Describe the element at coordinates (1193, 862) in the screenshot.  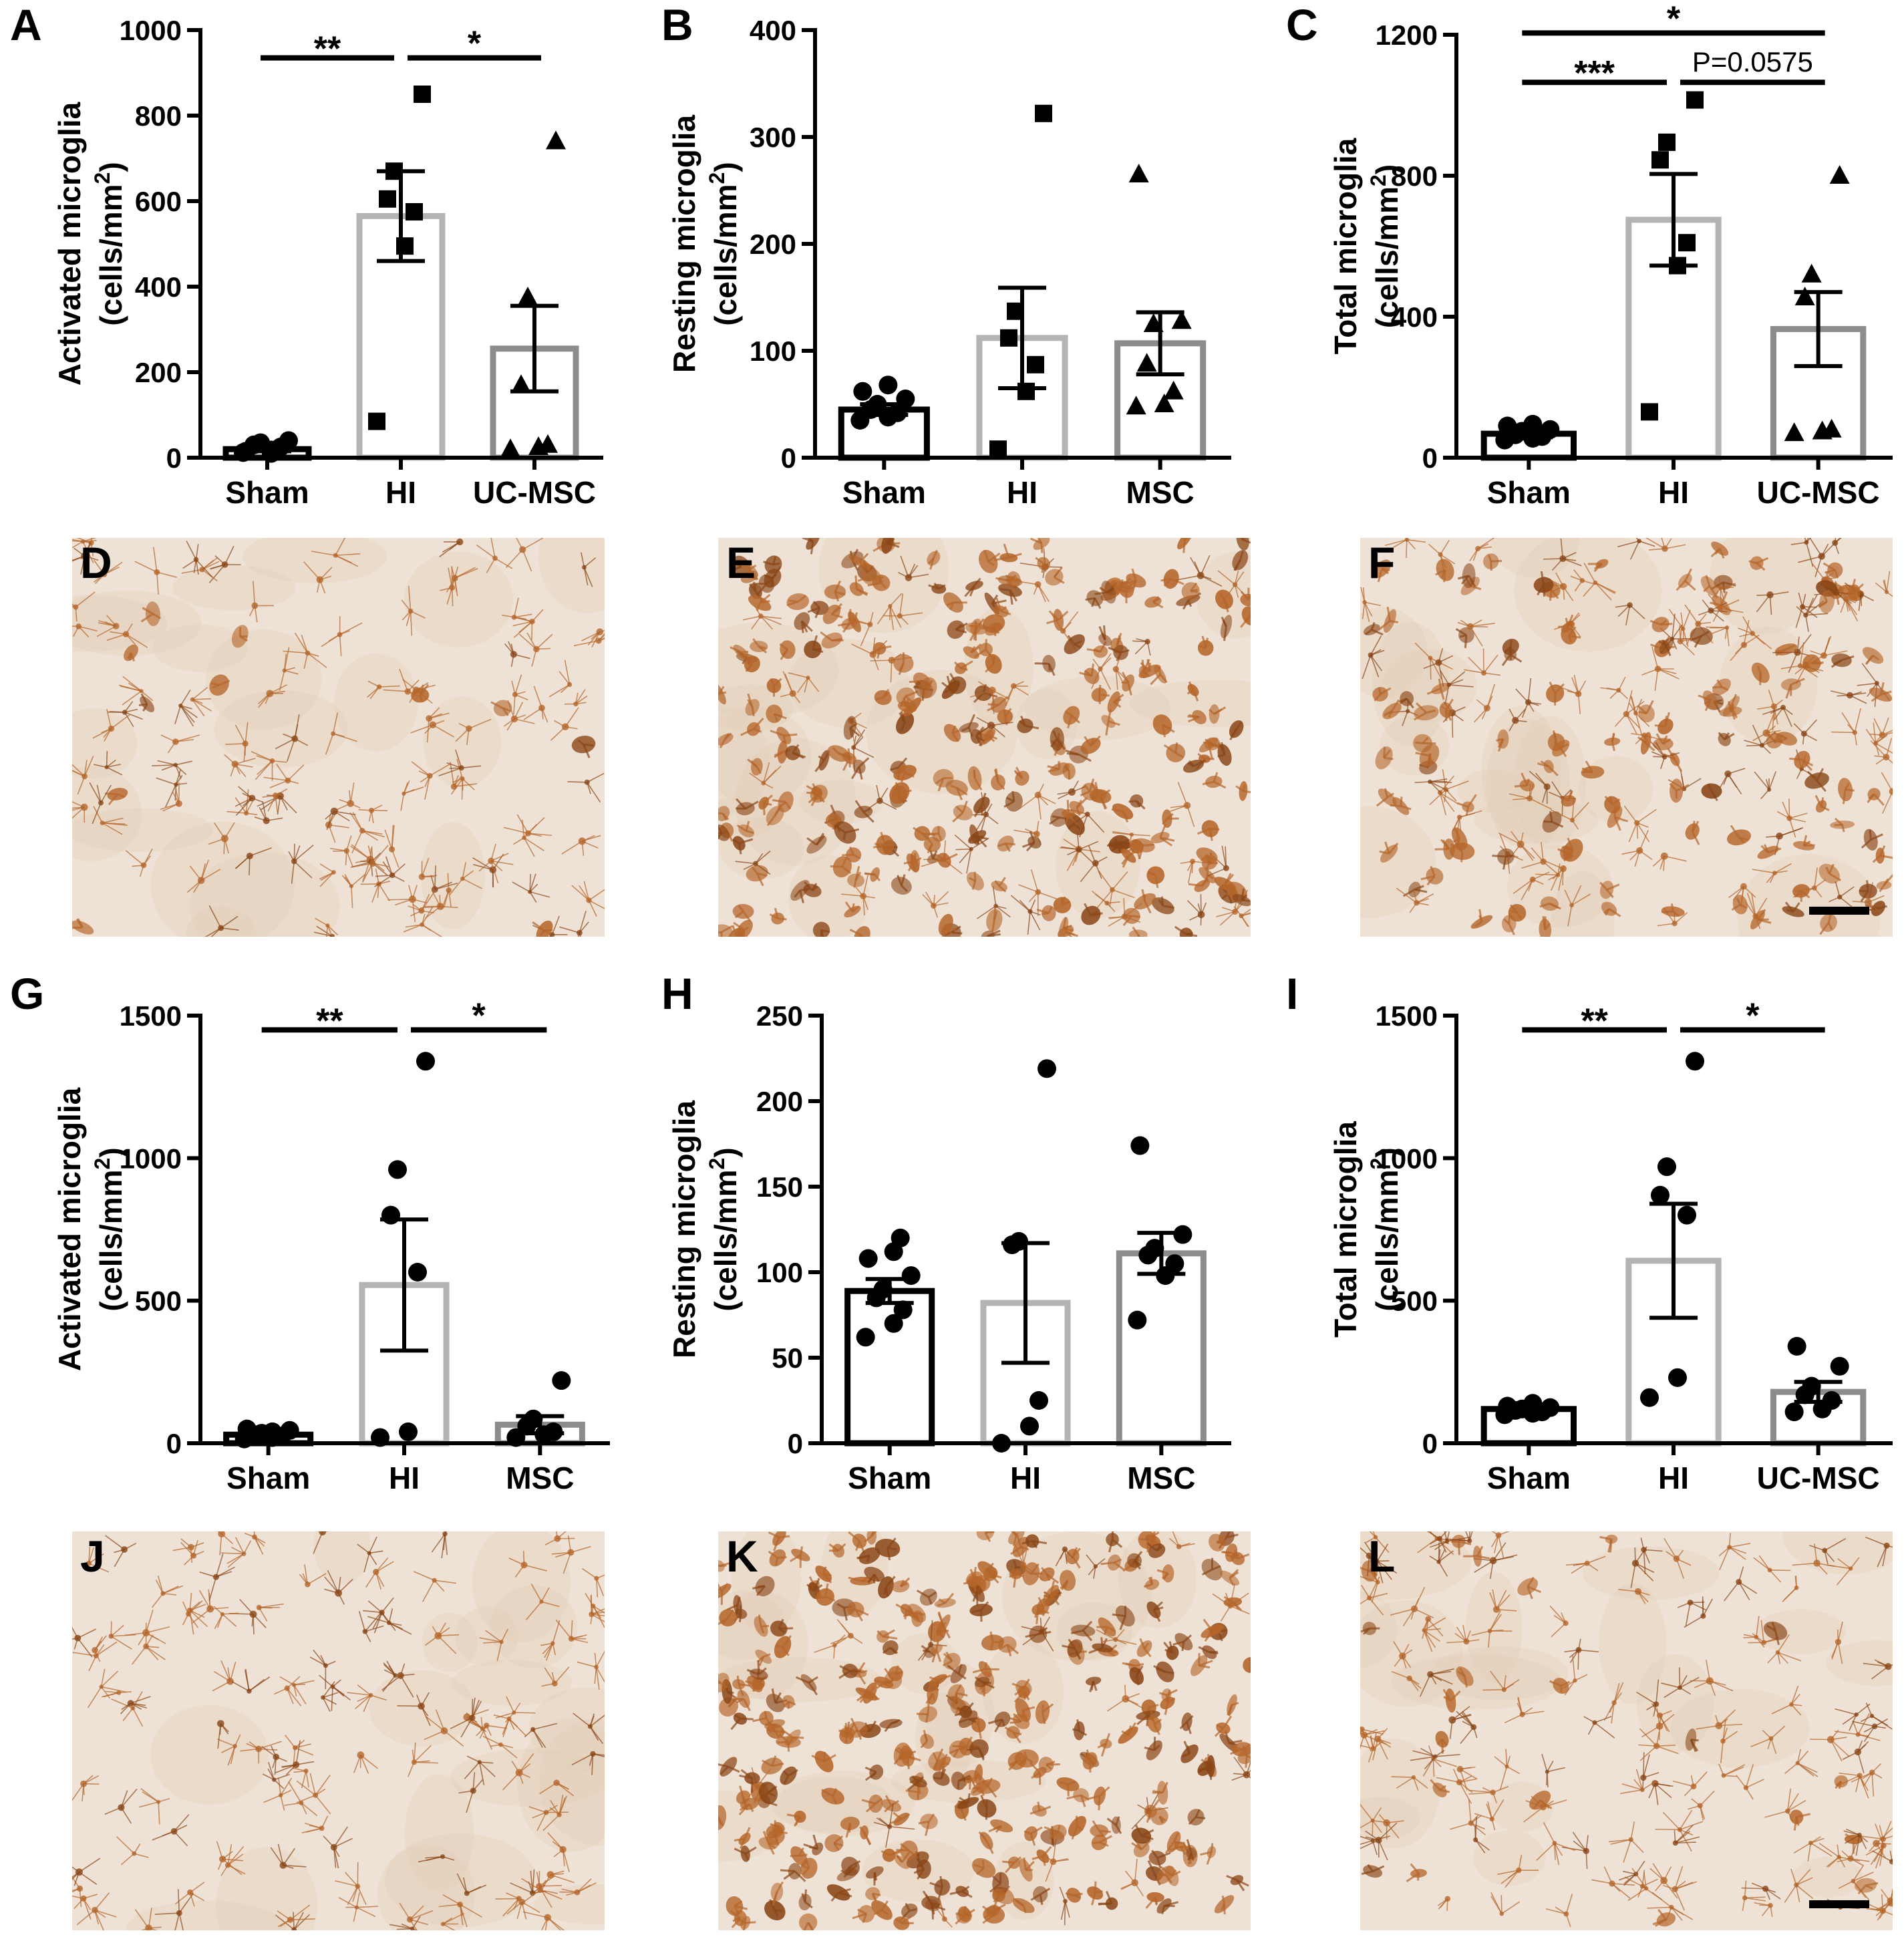
I see `cell-body` at that location.